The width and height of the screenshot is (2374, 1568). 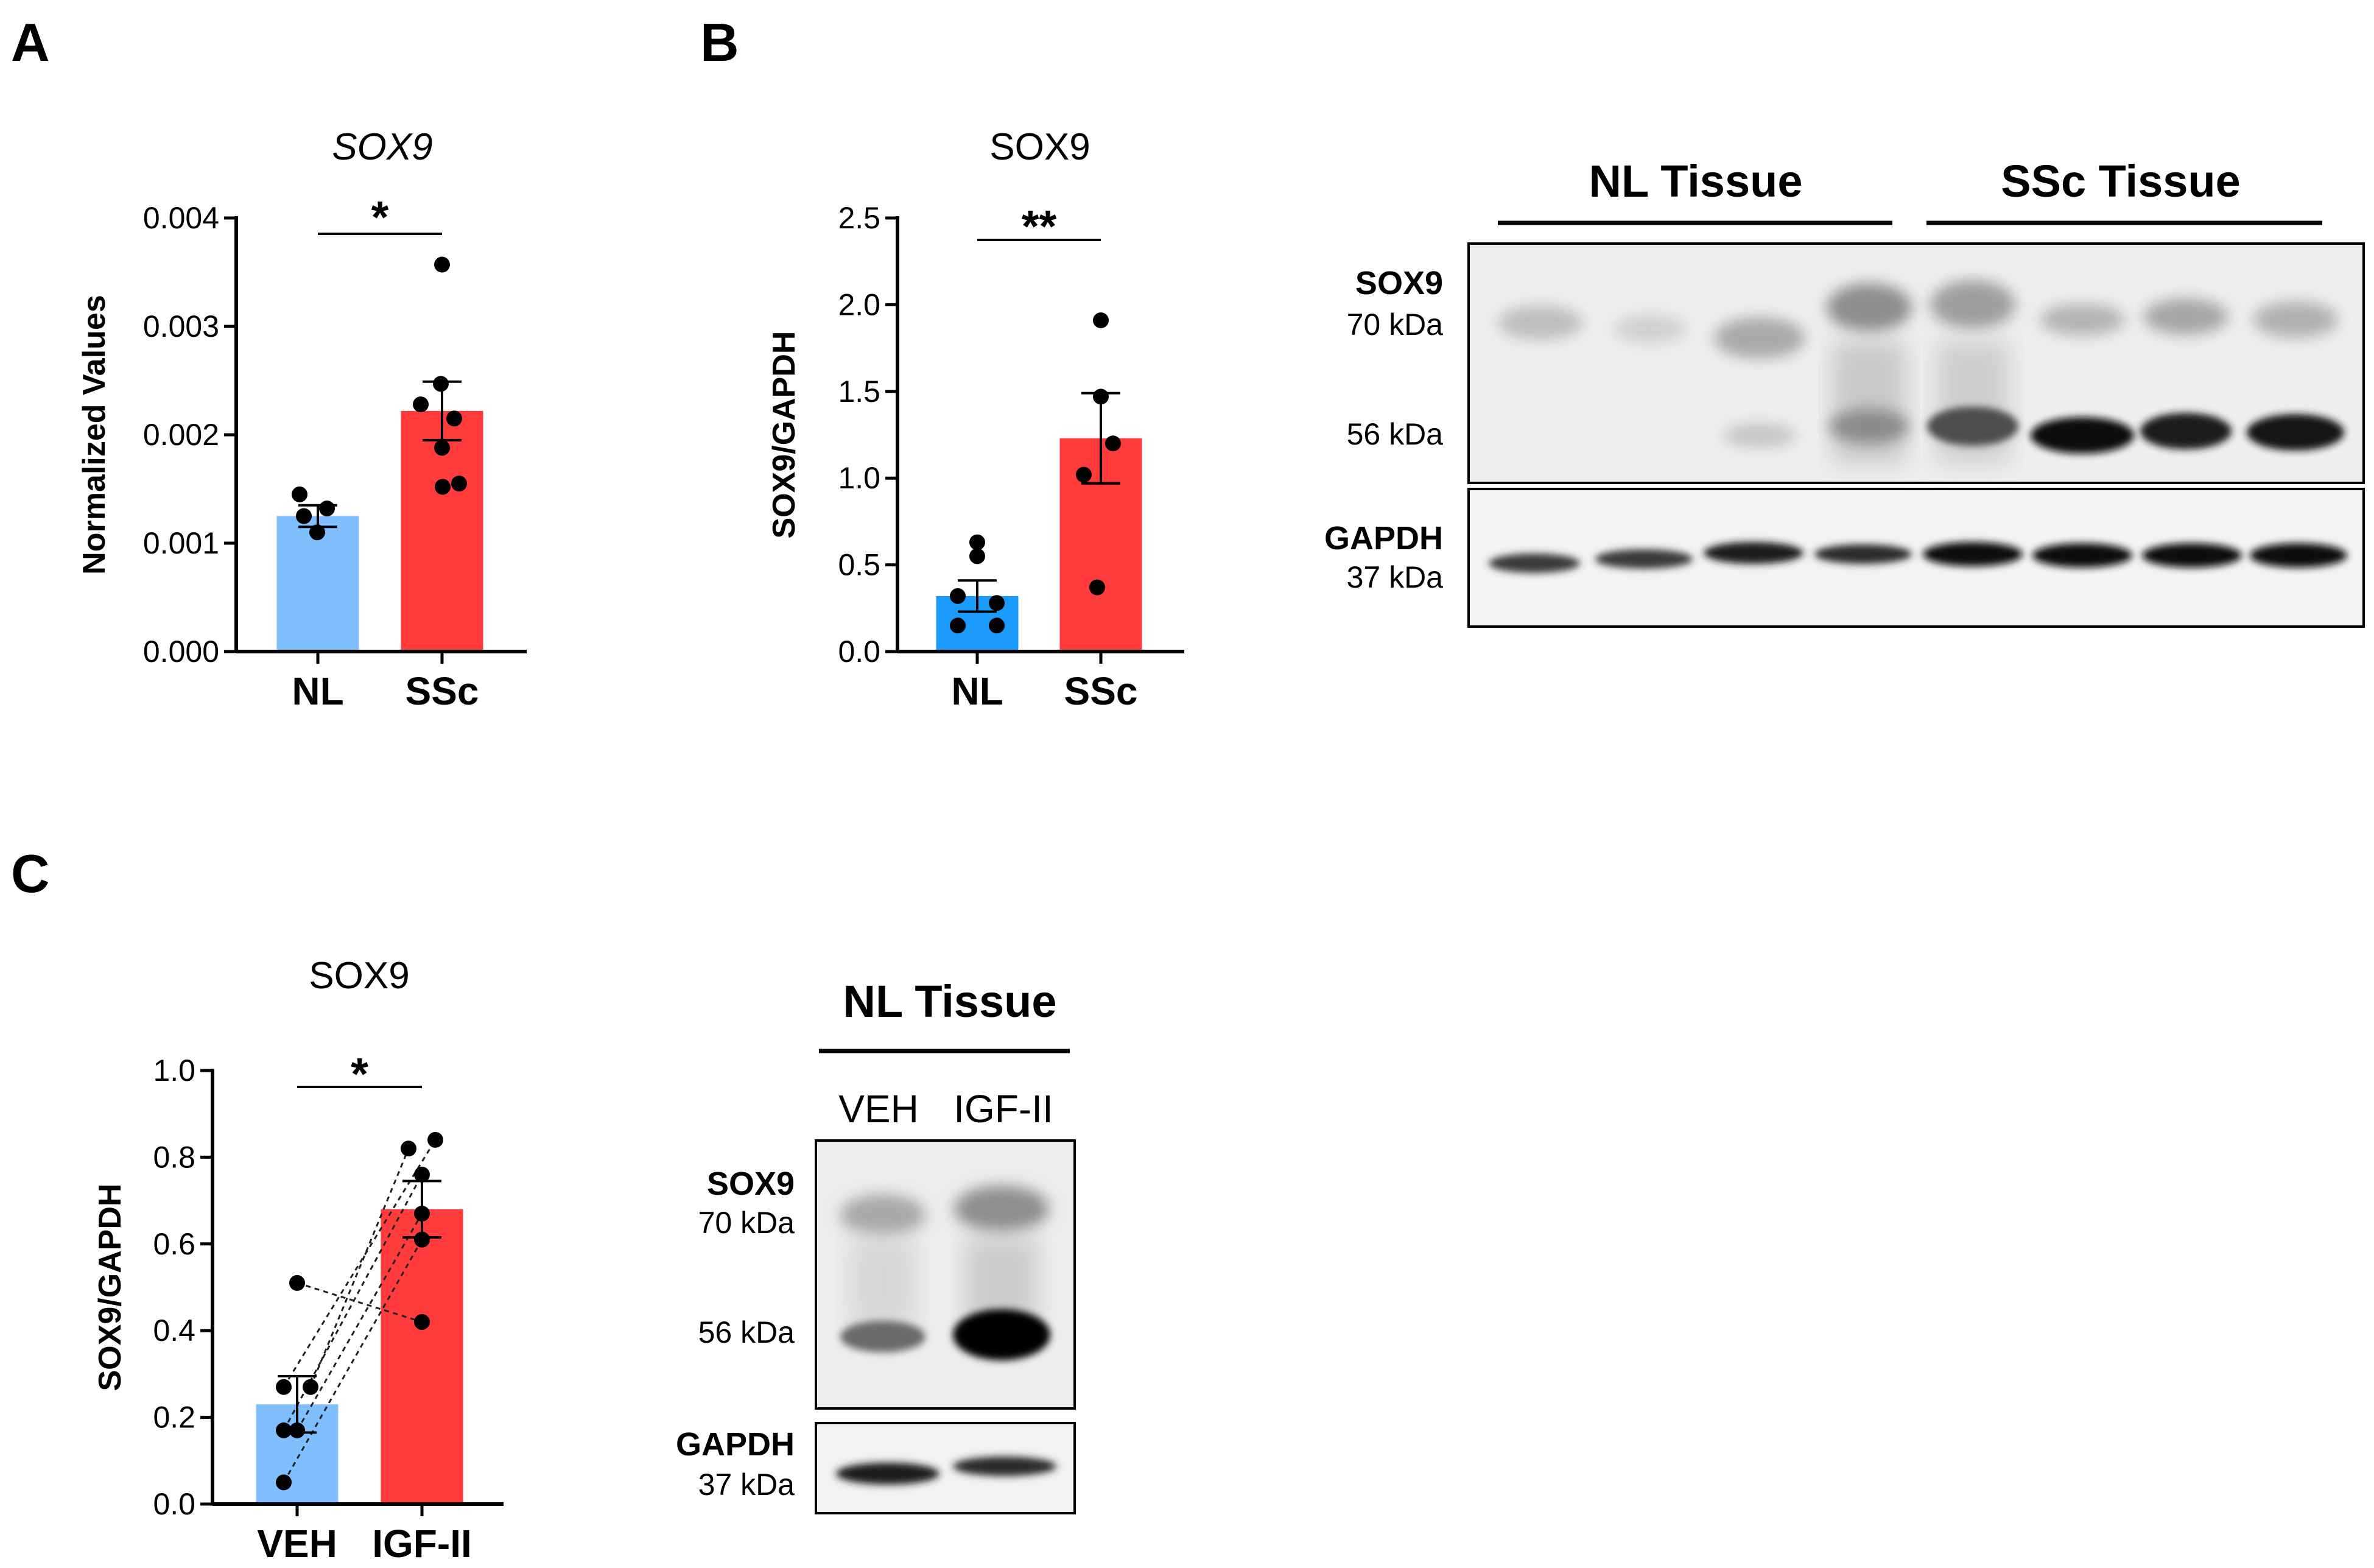 I want to click on chart-b-y-tick-label: 1.5, so click(x=859, y=392).